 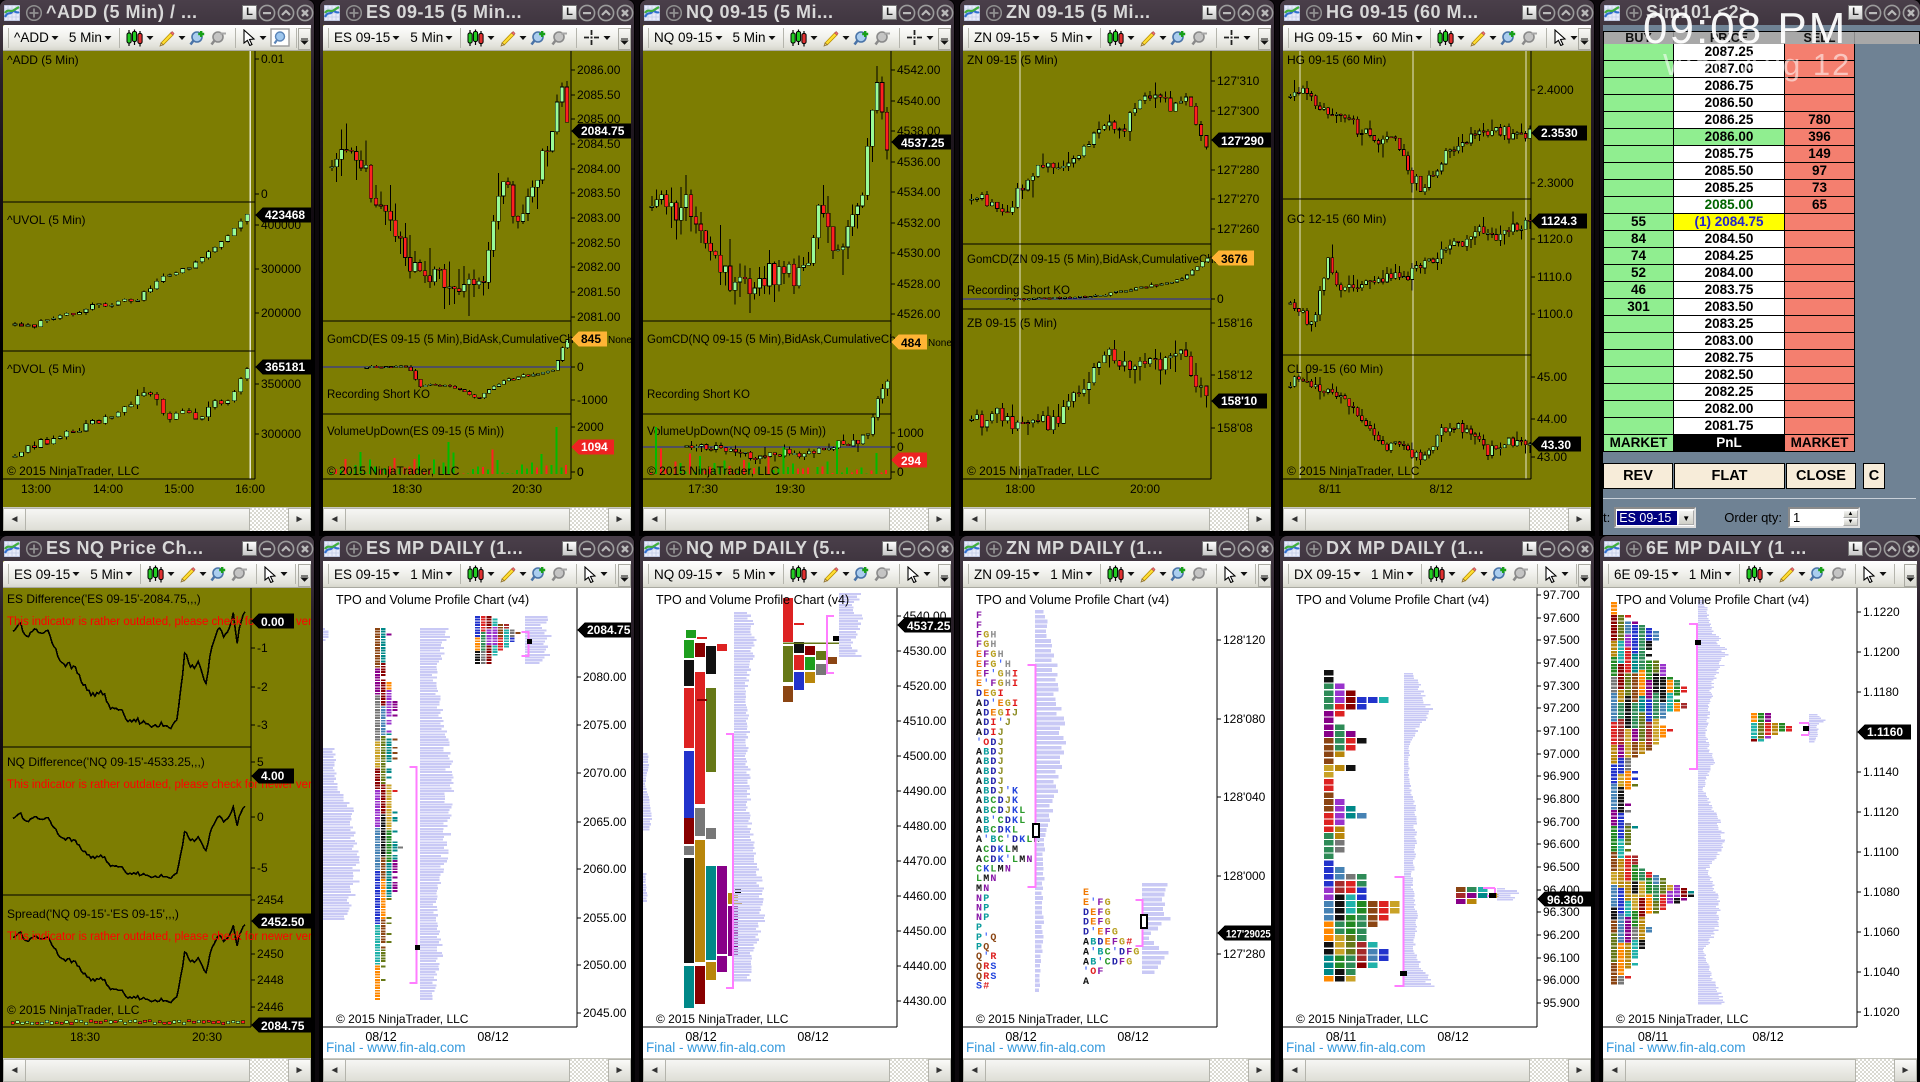 What do you see at coordinates (1242, 141) in the screenshot?
I see `svg-text: 127'290` at bounding box center [1242, 141].